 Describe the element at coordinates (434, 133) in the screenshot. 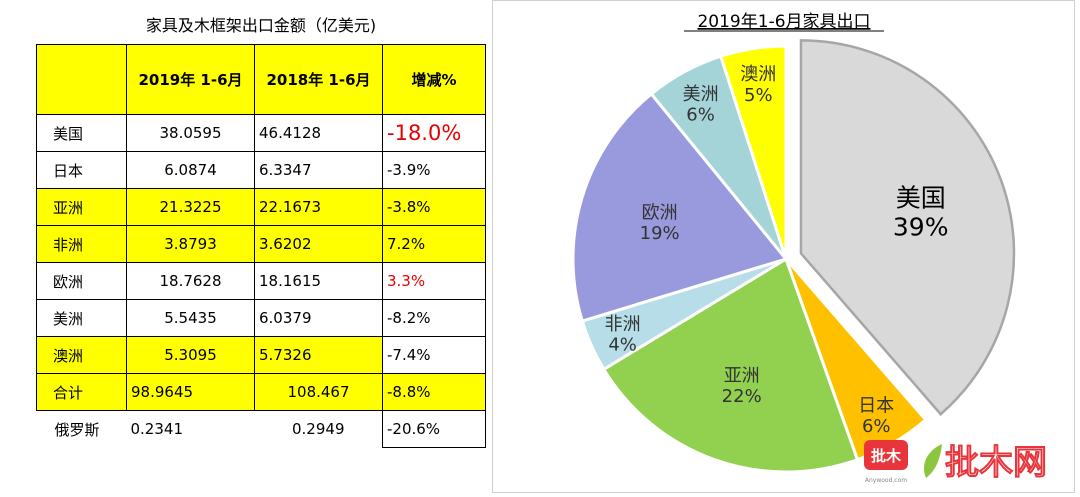

I see `change-cell: -18.0%` at that location.